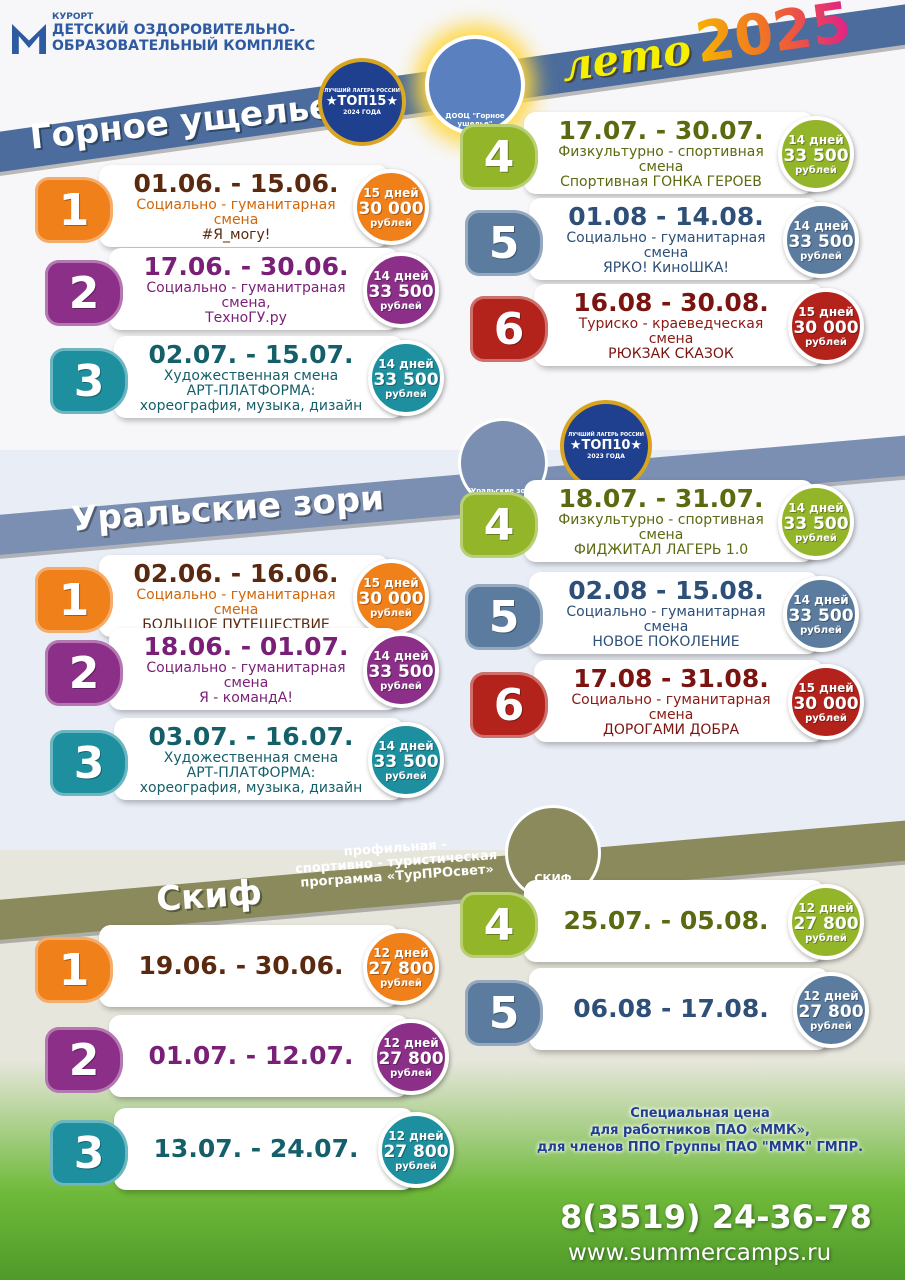  I want to click on shift-dates: 01.06. - 15.06., so click(236, 183).